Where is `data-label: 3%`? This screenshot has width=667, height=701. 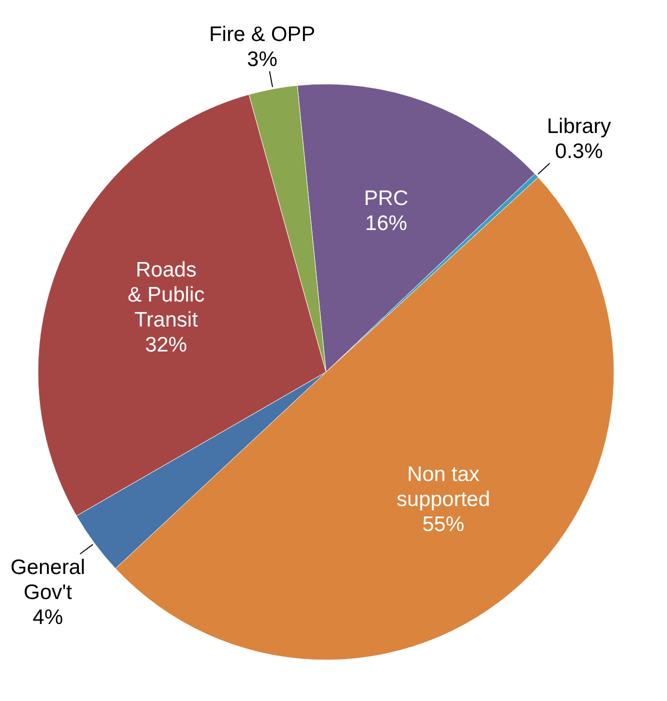 data-label: 3% is located at coordinates (262, 60).